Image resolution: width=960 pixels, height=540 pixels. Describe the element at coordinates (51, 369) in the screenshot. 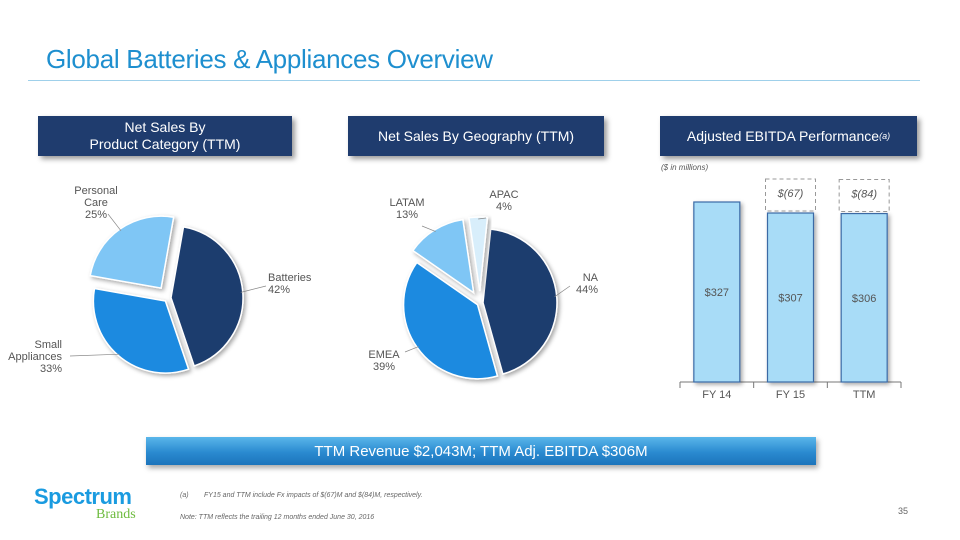

I see `pie-label-small-appliances-value: 33%` at that location.